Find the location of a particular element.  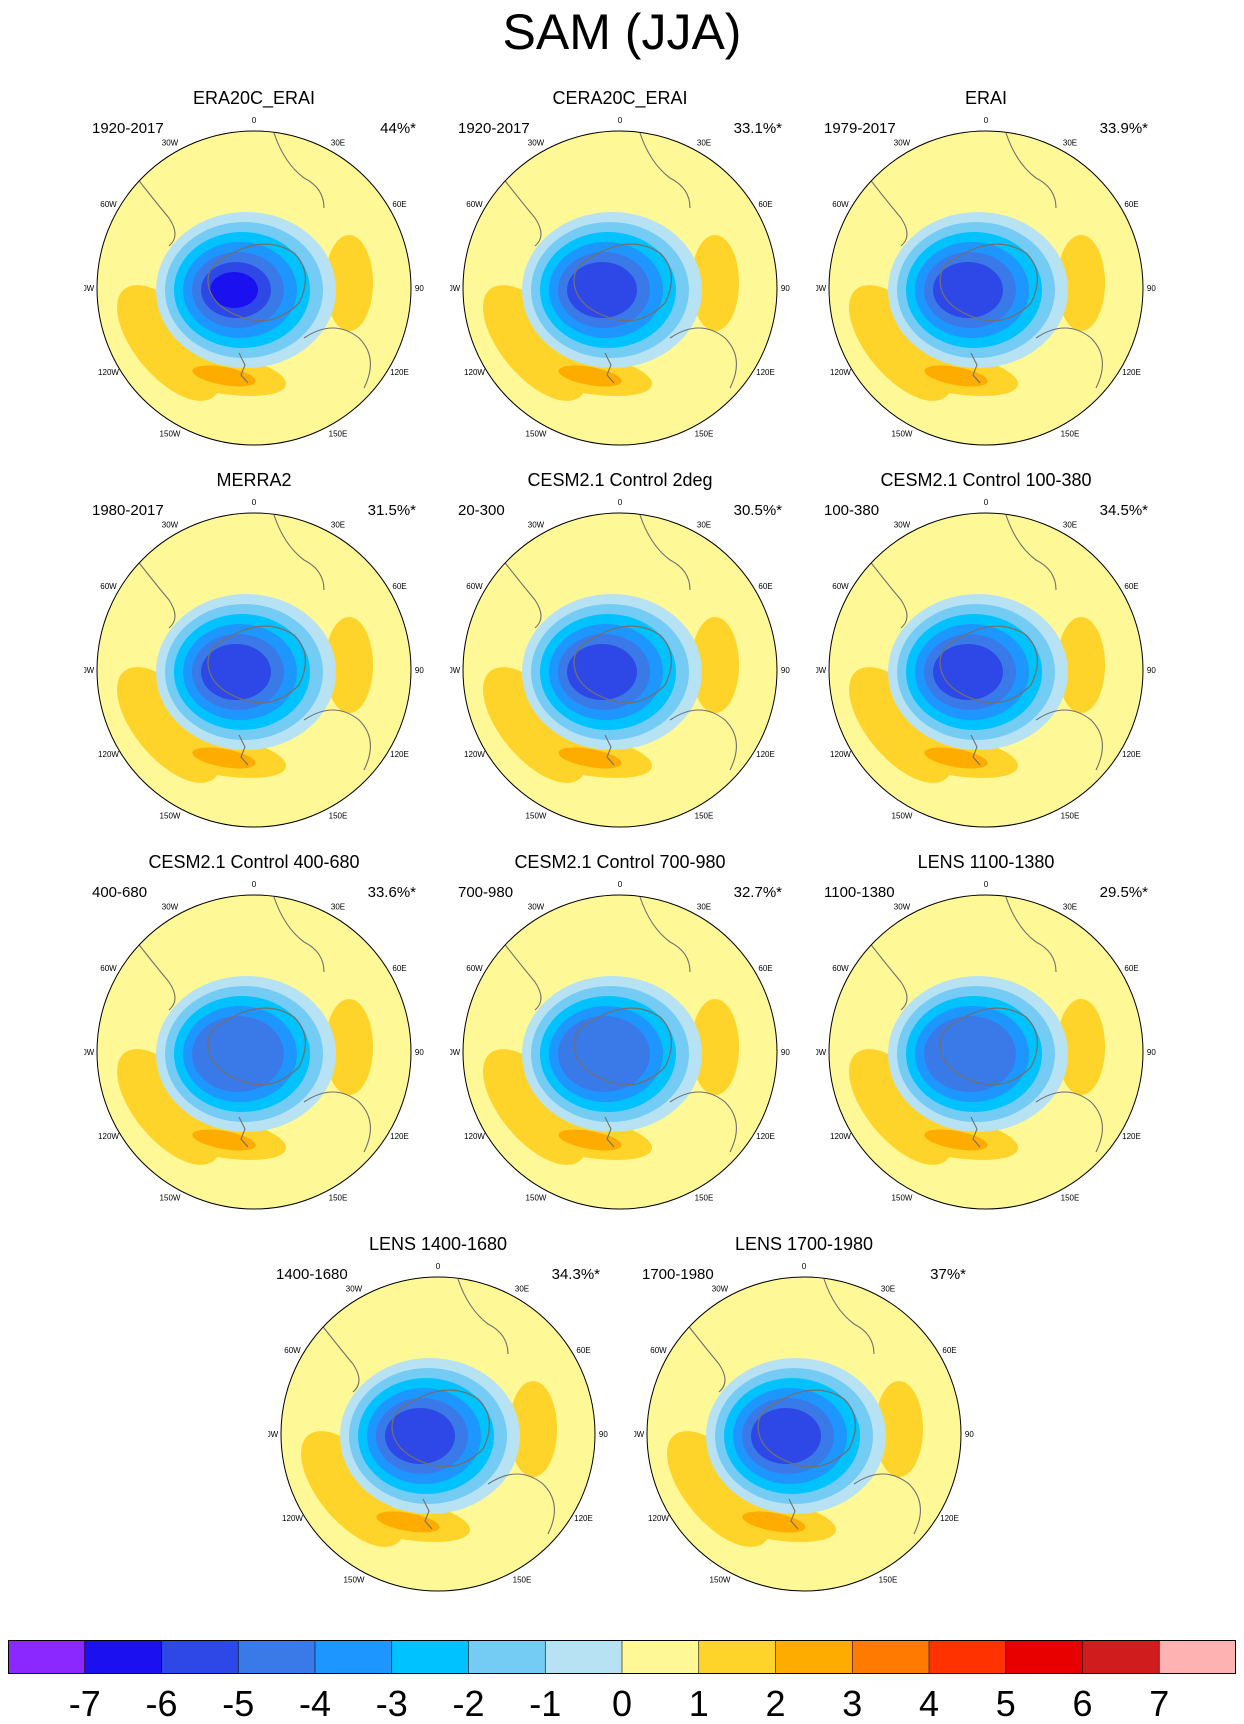

panel-period: 100-380 is located at coordinates (852, 510).